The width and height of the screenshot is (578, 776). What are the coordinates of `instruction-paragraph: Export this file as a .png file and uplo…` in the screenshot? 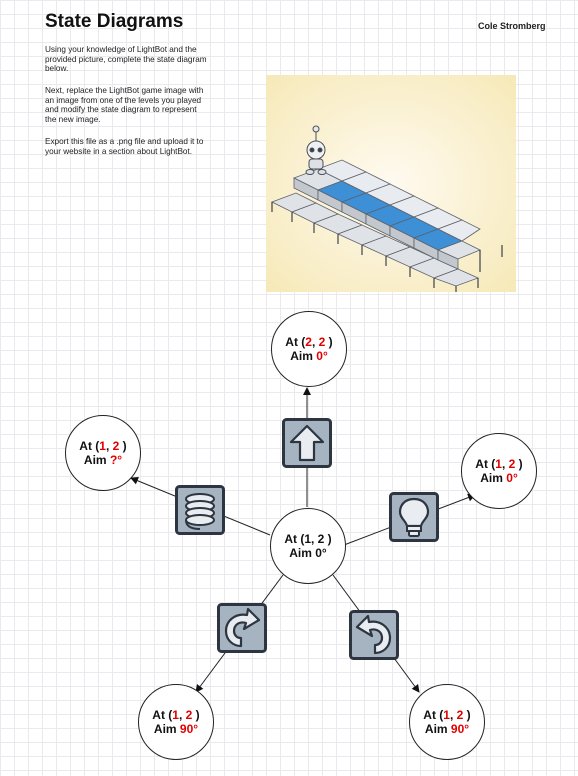 It's located at (124, 146).